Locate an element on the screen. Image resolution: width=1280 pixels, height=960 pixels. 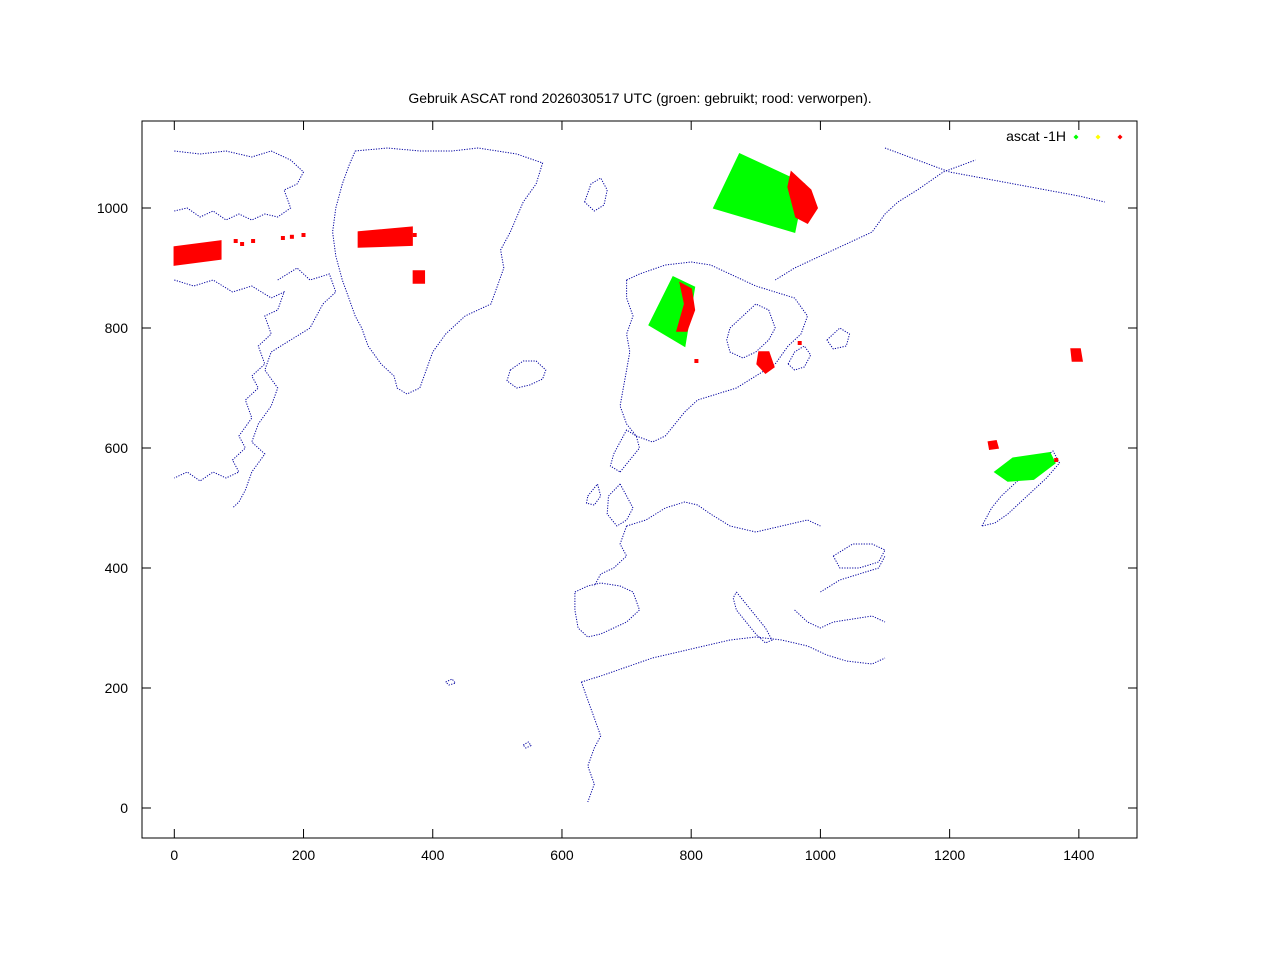
y-tick-label-600: 600 is located at coordinates (117, 448).